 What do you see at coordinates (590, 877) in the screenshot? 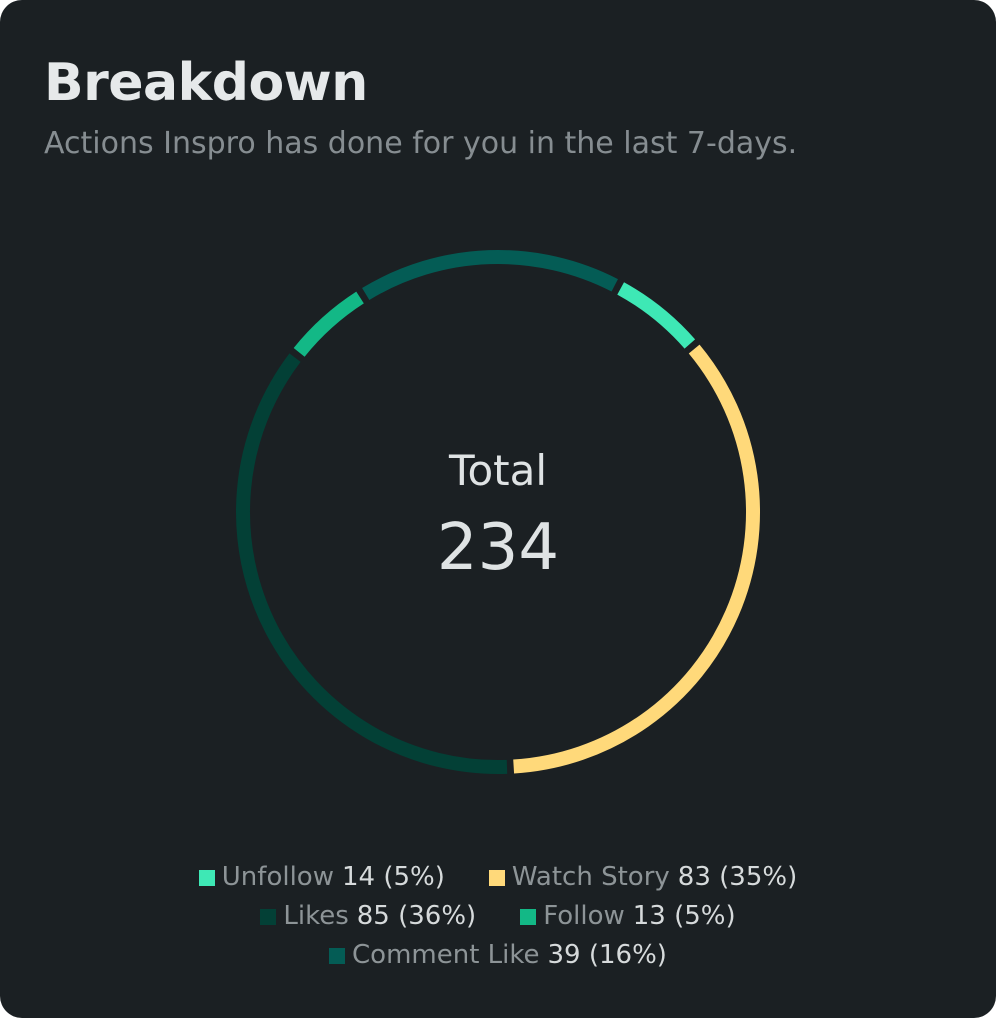
I see `legend-label: Watch Story` at bounding box center [590, 877].